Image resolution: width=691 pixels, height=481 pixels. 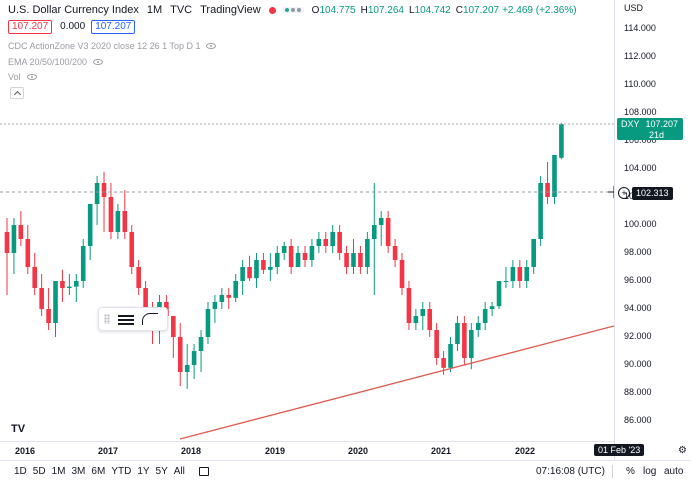 I want to click on time-tick: 2019, so click(x=275, y=451).